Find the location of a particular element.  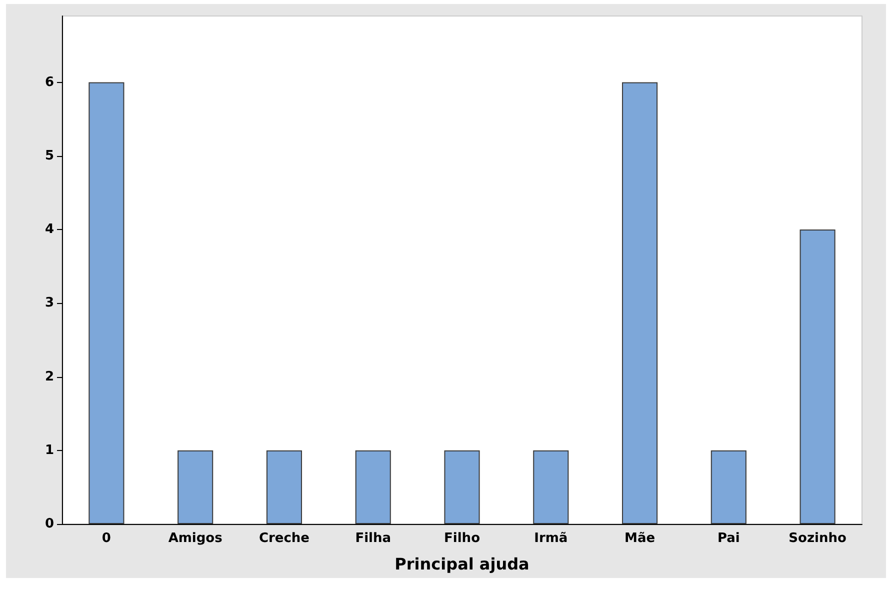

x-tick-label: Amigos is located at coordinates (195, 538).